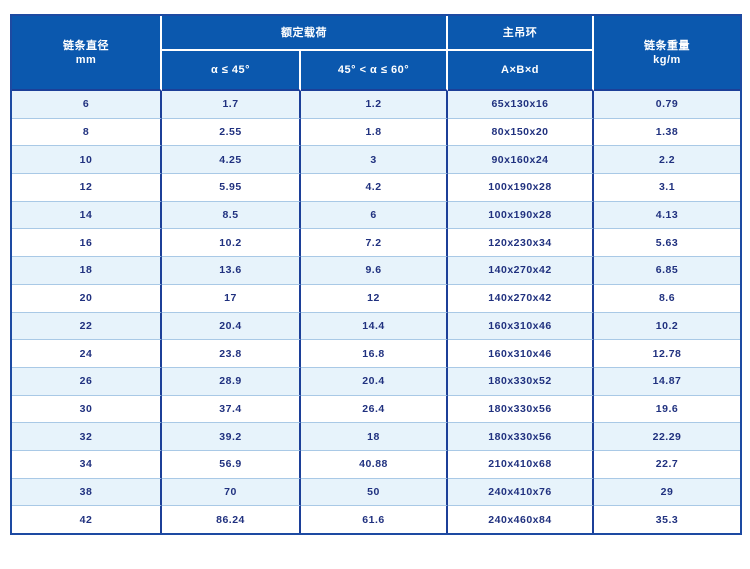 The height and width of the screenshot is (569, 750). I want to click on table-row: 32 39.2 18 180x330x56 22.29, so click(376, 437).